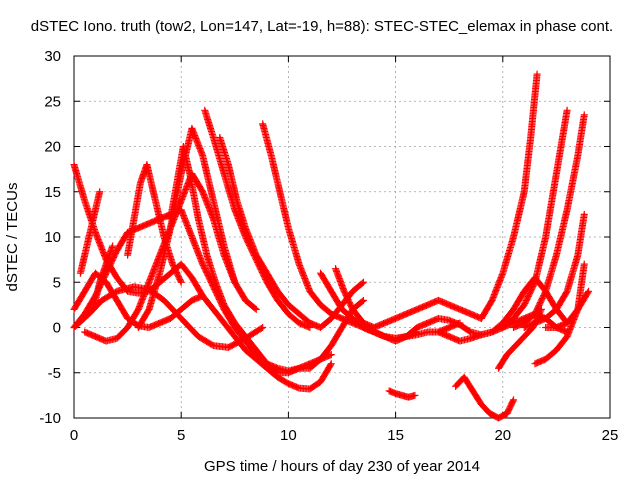 The image size is (640, 480). I want to click on y-tick-label: 30, so click(52, 56).